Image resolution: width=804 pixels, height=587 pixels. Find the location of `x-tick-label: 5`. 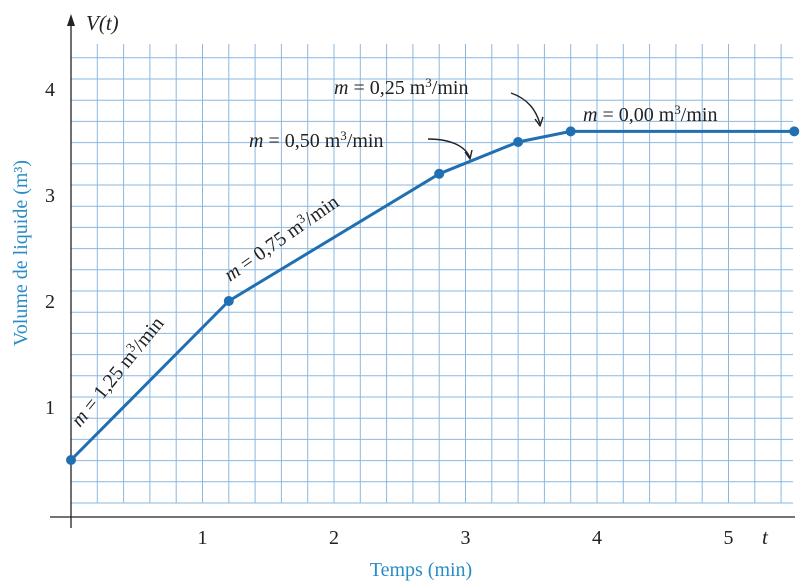

x-tick-label: 5 is located at coordinates (729, 538).